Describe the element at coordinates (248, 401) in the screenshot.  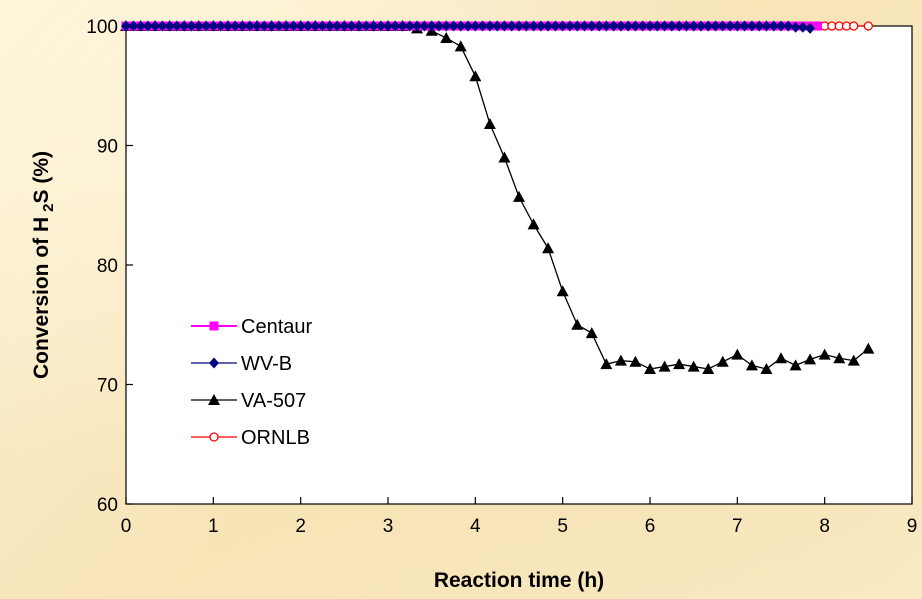
I see `legend-item: VA-507` at that location.